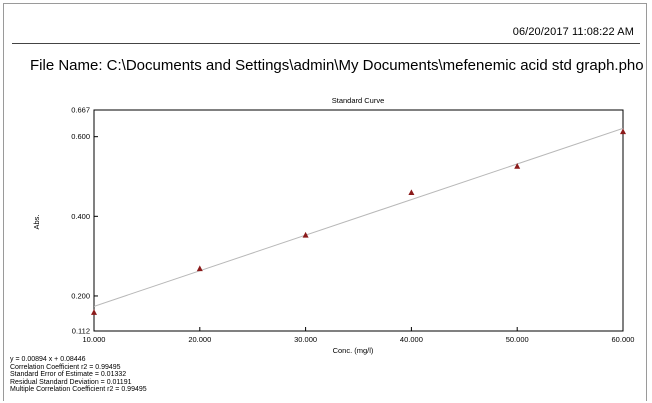 This screenshot has width=652, height=403. Describe the element at coordinates (65, 367) in the screenshot. I see `correlation-coefficient: Correlation Coefficient r2 = 0.99495` at that location.